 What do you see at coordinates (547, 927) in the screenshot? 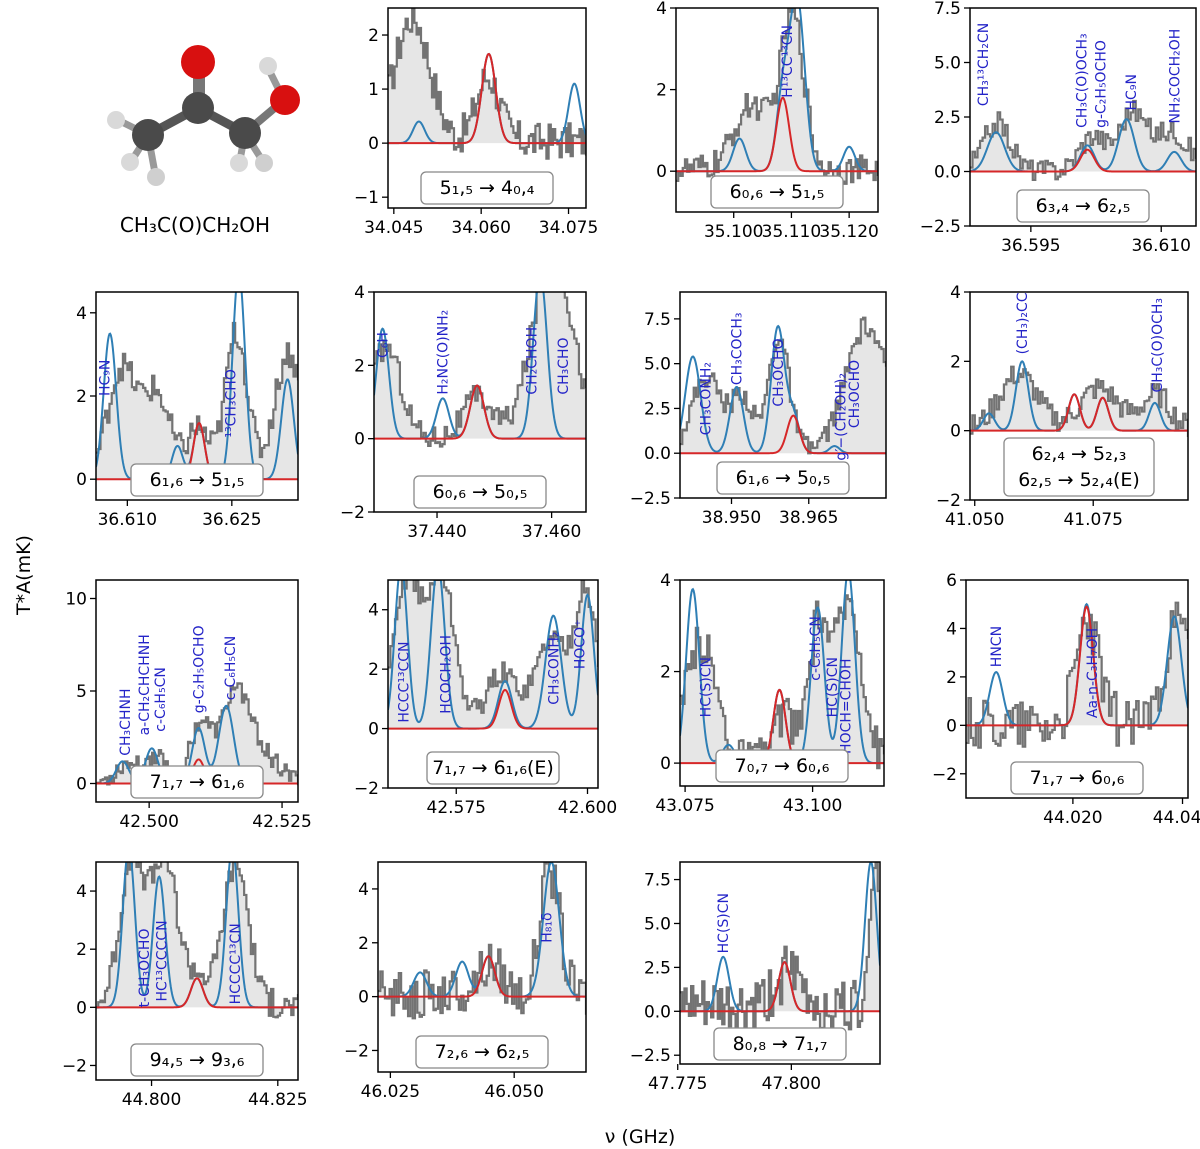
I see `species-label: H₈₁δ` at bounding box center [547, 927].